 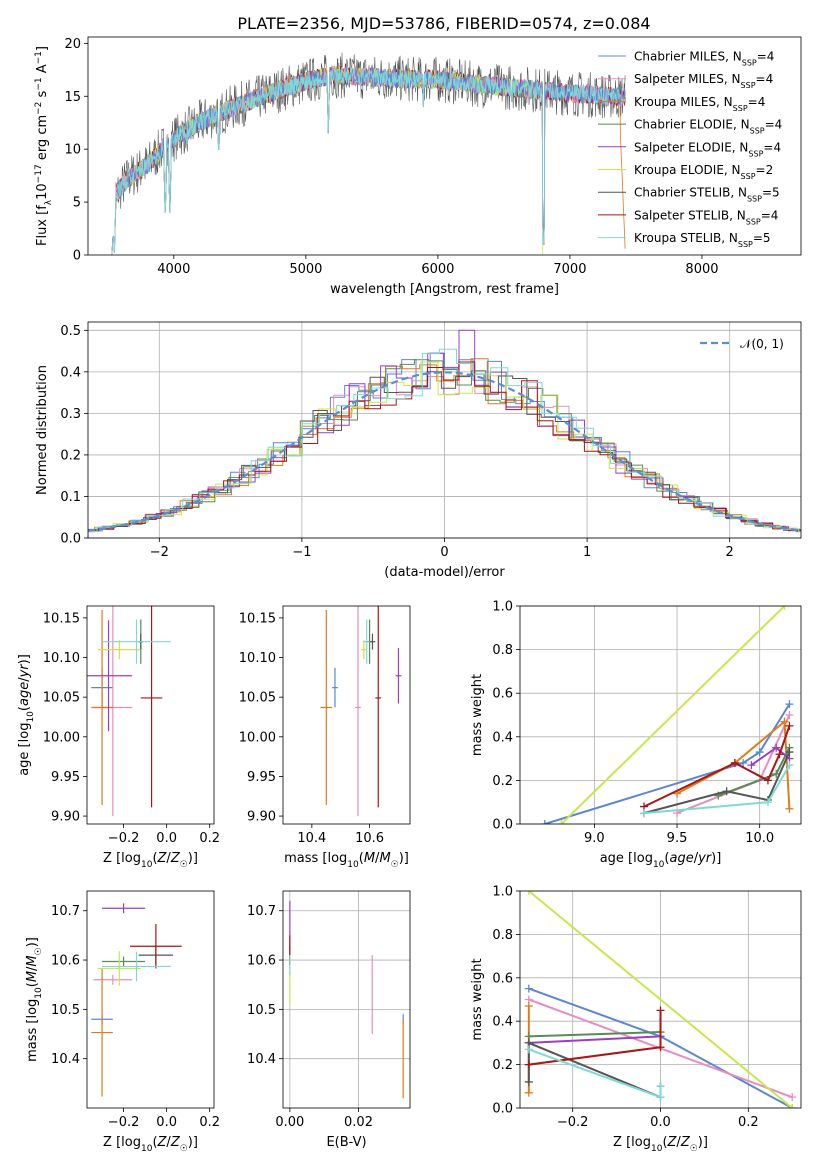 I want to click on x-tick-label: 10.0, so click(x=759, y=838).